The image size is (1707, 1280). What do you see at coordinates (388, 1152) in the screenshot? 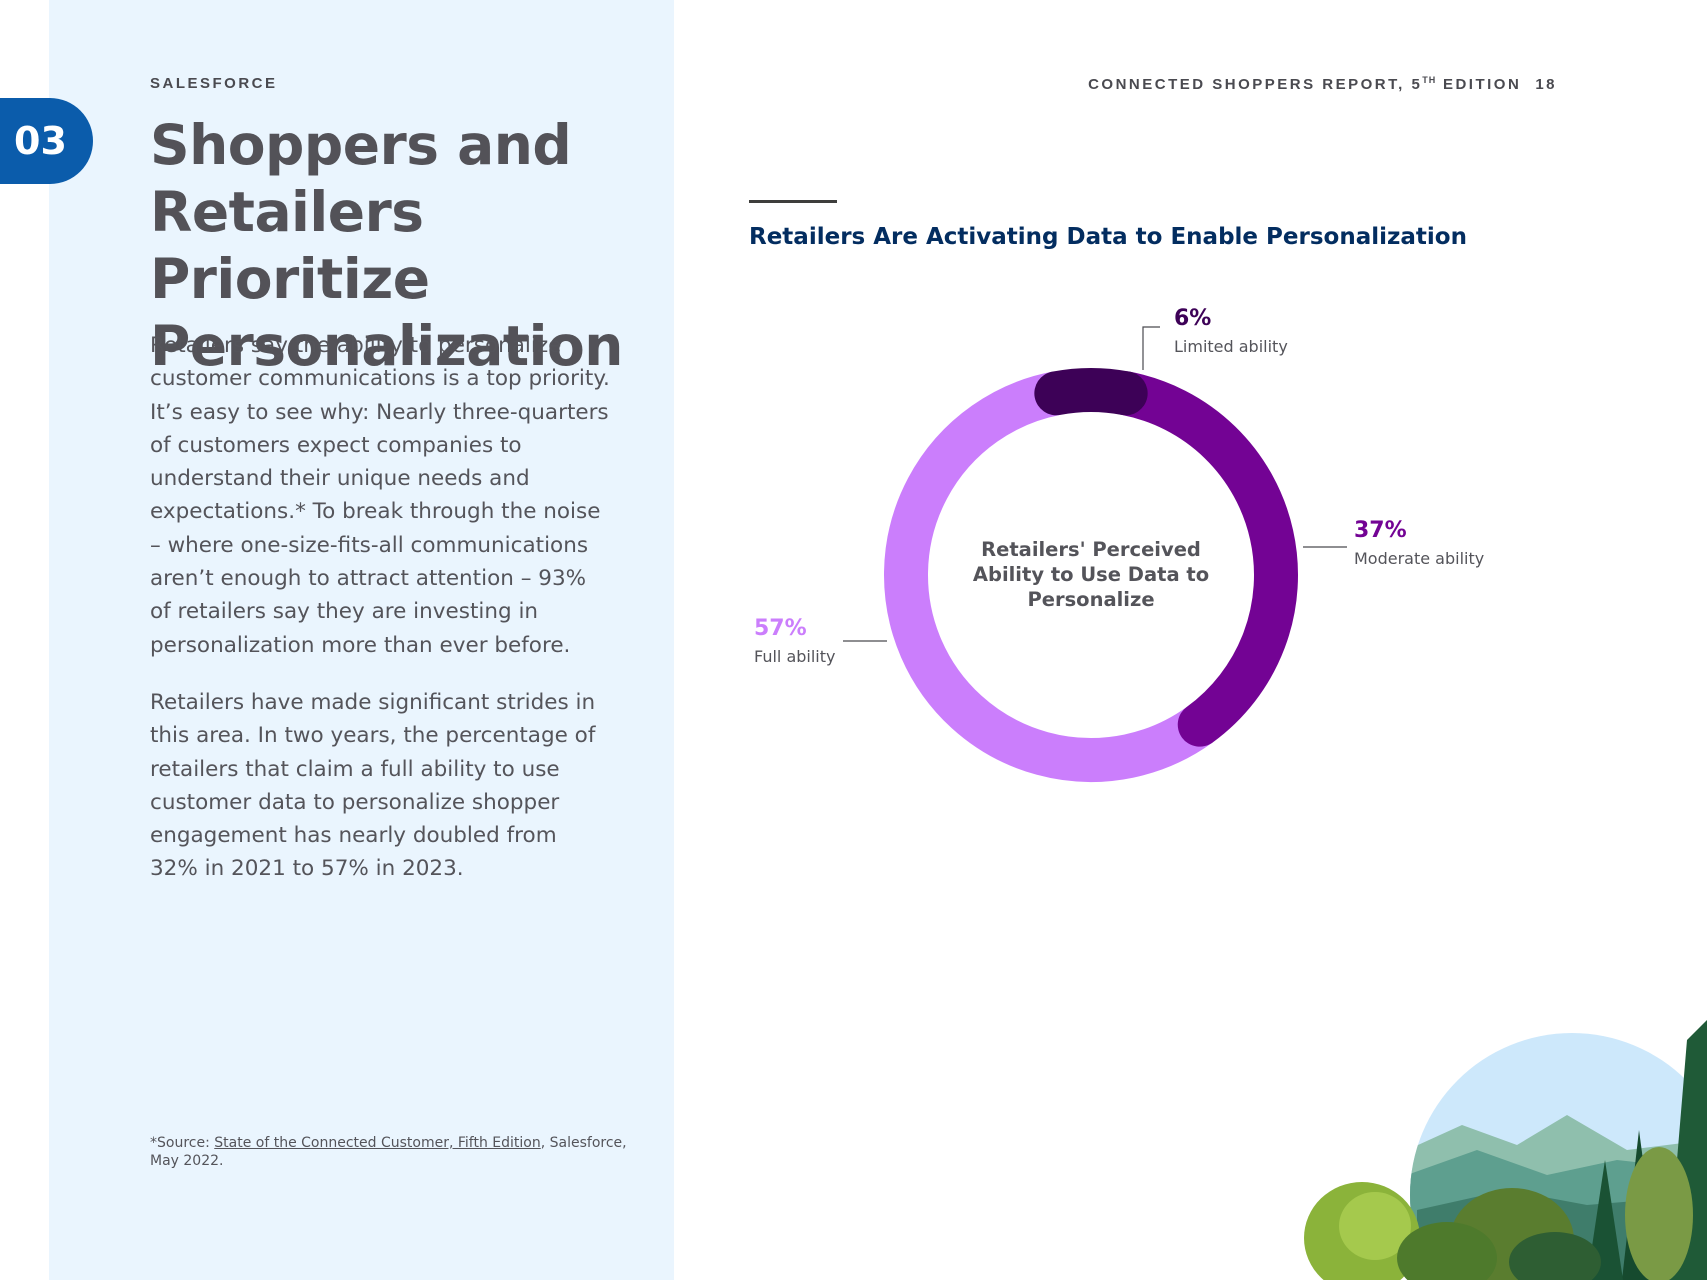
I see `footnote-suffix: , Salesforce, May 2022.` at bounding box center [388, 1152].